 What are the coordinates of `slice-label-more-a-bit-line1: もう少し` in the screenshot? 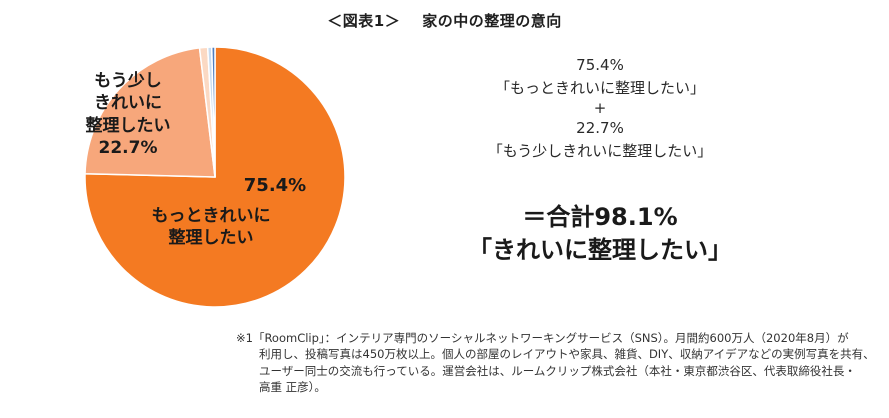 It's located at (128, 81).